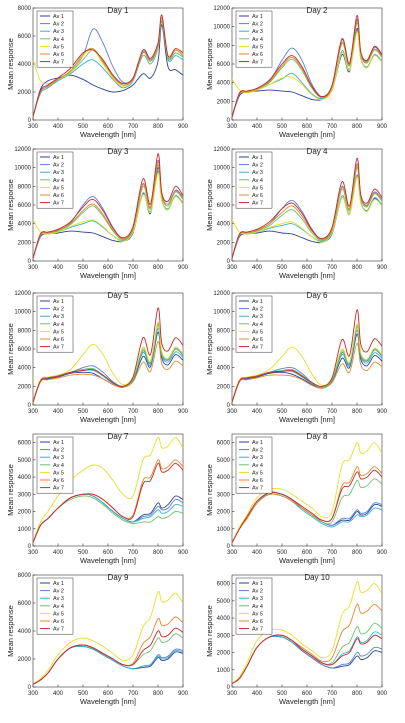  I want to click on y-tick-label: 5000, so click(25, 461).